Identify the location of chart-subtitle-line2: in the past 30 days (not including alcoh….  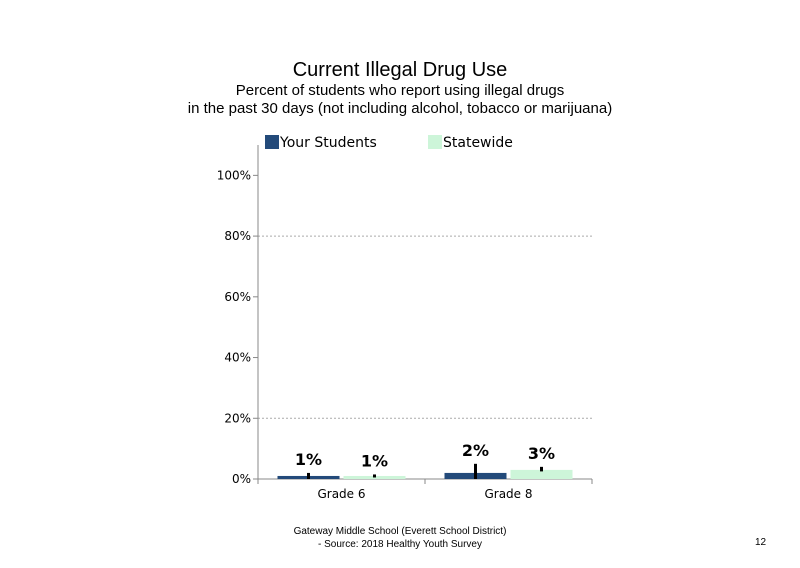
(400, 108).